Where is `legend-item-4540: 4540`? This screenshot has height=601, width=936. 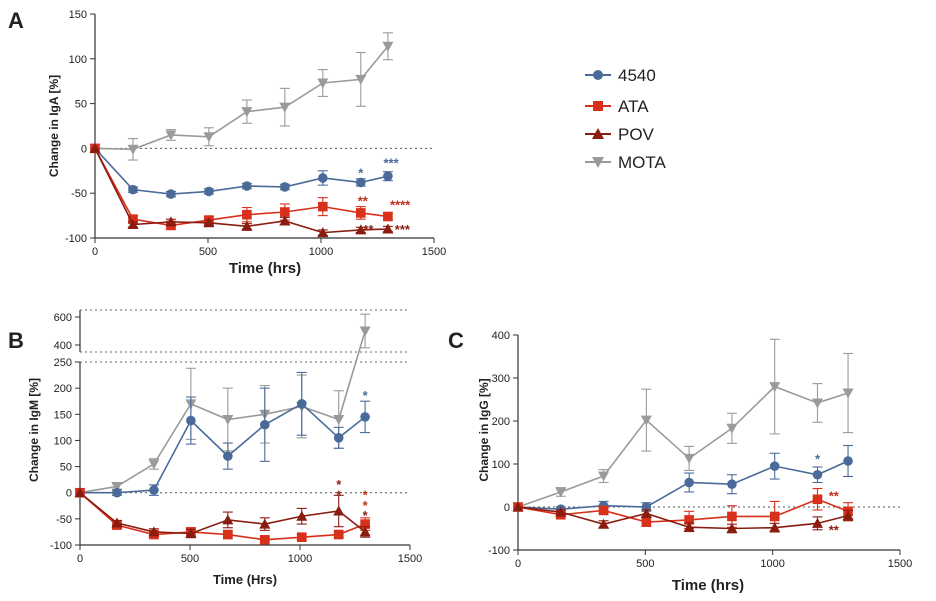
legend-item-4540: 4540 is located at coordinates (620, 75).